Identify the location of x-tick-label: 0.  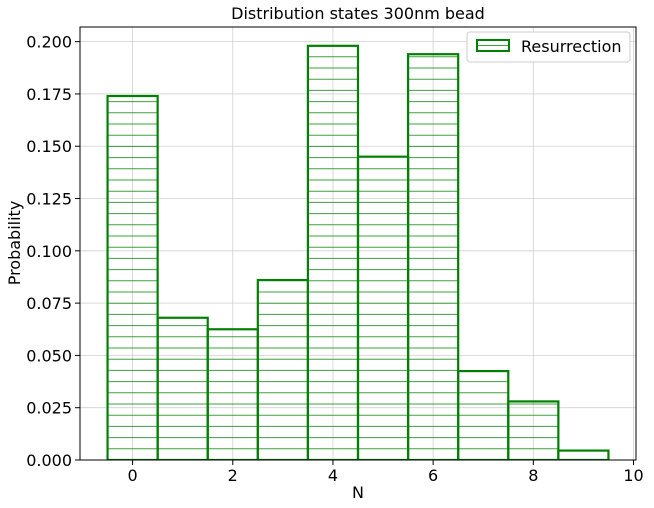
(133, 475).